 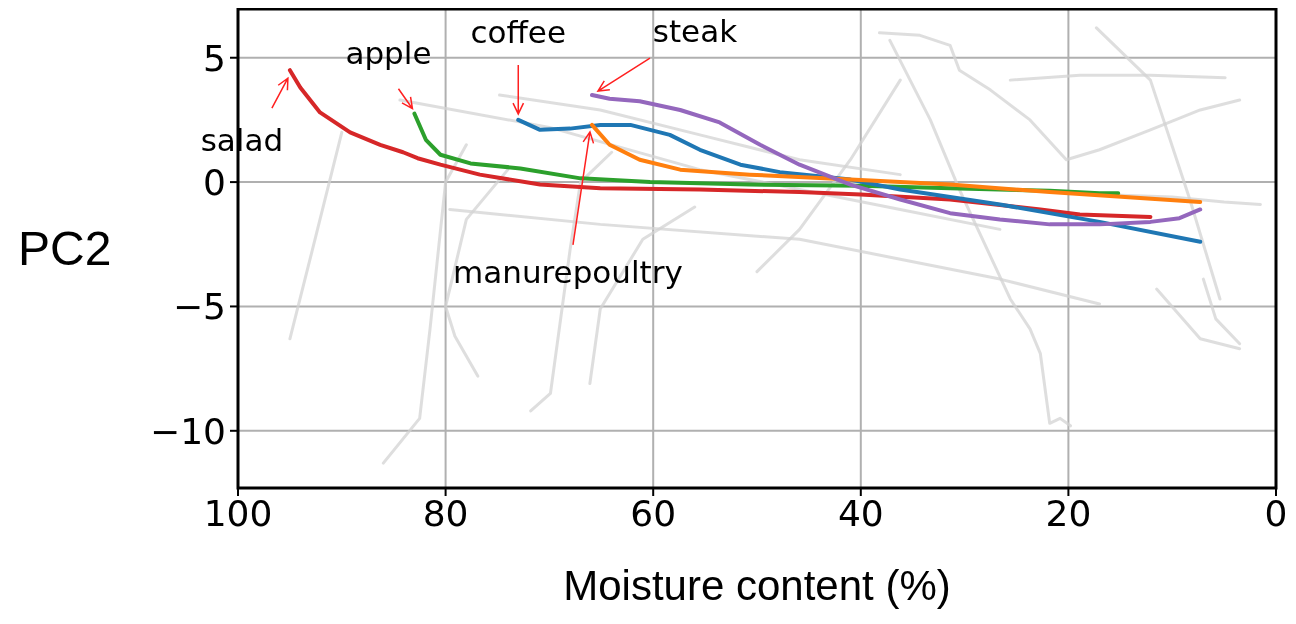 I want to click on series-label: apple, so click(x=388, y=53).